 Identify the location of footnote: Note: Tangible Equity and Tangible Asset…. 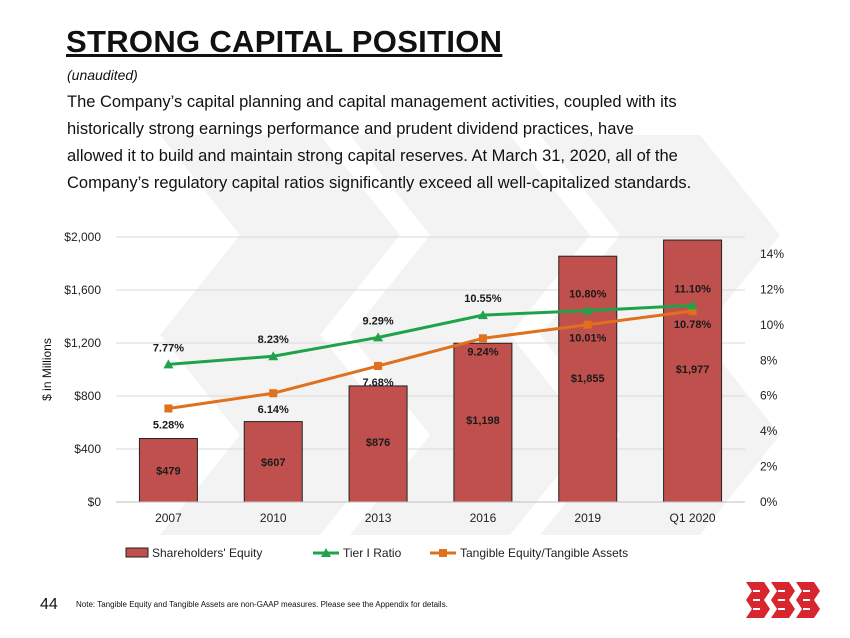
(262, 604).